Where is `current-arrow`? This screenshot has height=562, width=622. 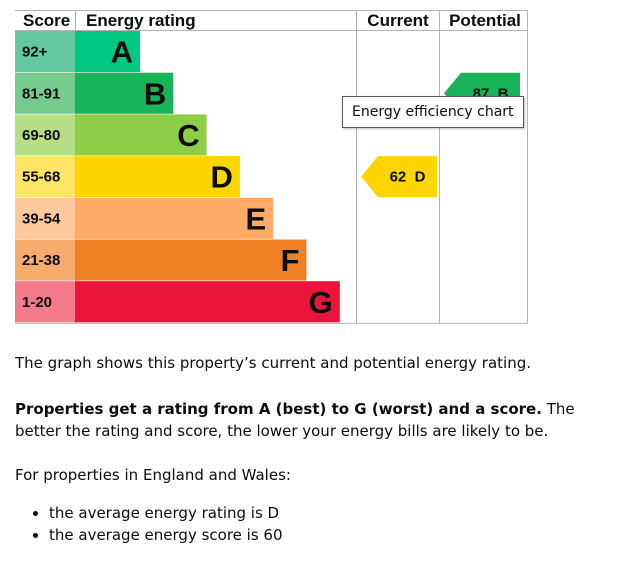
current-arrow is located at coordinates (399, 177).